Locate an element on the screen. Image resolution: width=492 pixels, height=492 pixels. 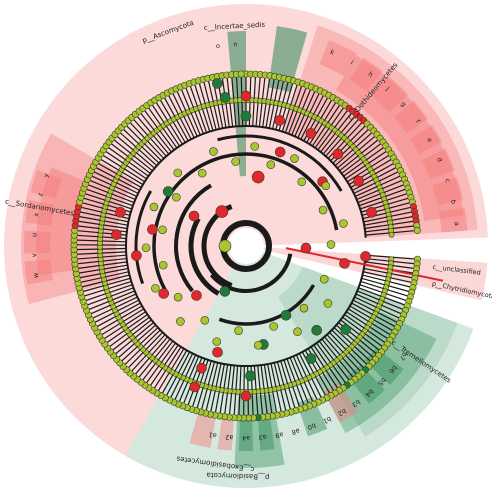
marker-letter: d is located at coordinates (439, 159).